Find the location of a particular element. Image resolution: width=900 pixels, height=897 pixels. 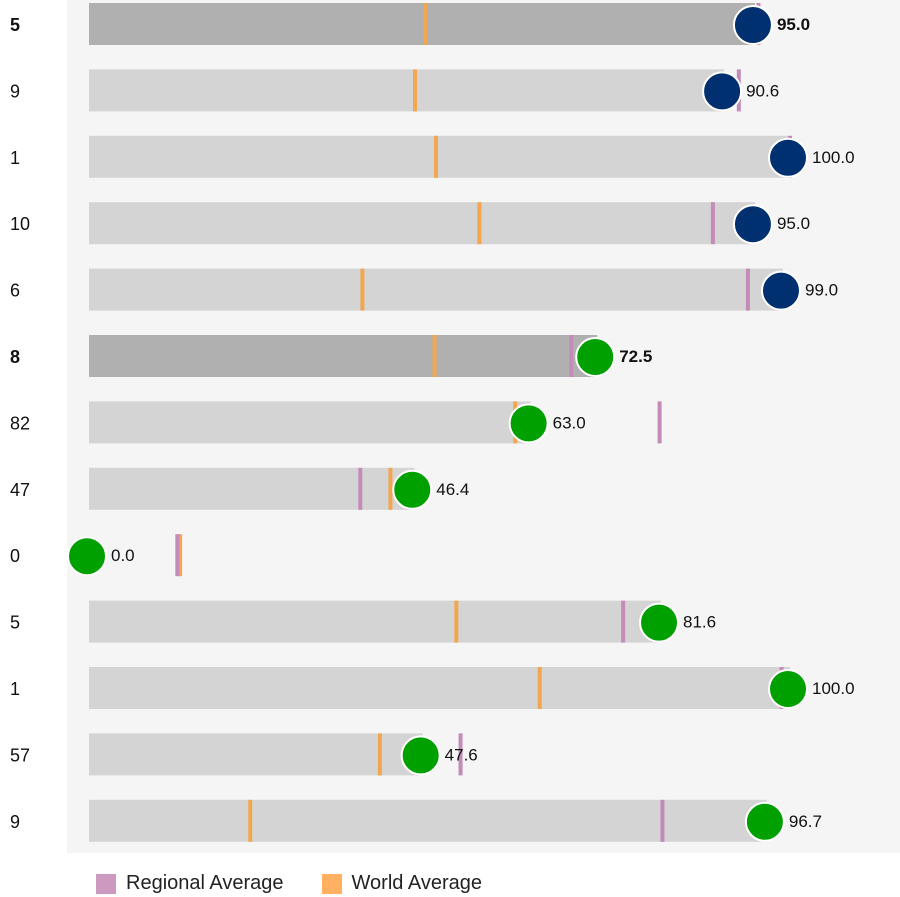

value-label: 63.0 is located at coordinates (569, 422).